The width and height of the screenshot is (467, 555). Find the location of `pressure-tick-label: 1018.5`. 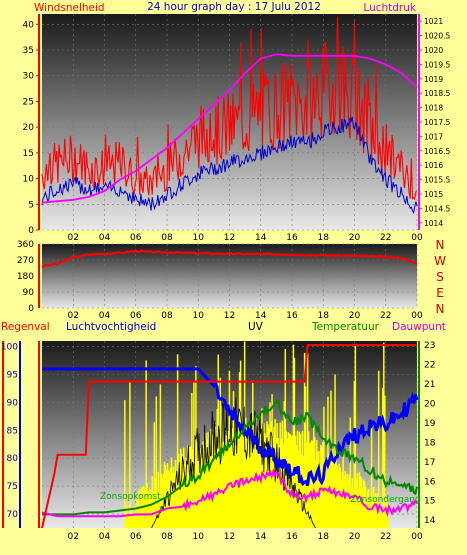

pressure-tick-label: 1018.5 is located at coordinates (437, 93).